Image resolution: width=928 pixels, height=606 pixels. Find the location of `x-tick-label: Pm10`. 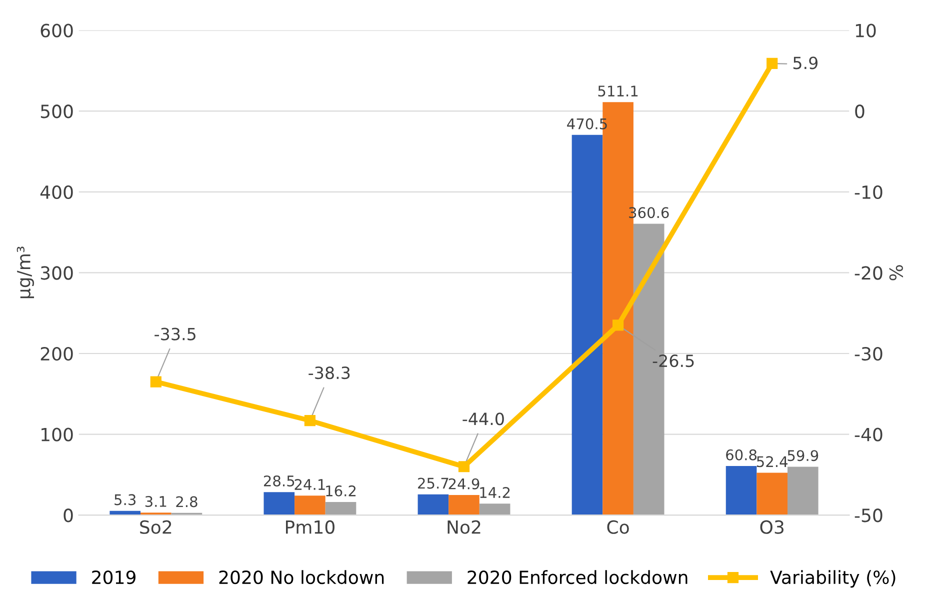

x-tick-label: Pm10 is located at coordinates (310, 527).